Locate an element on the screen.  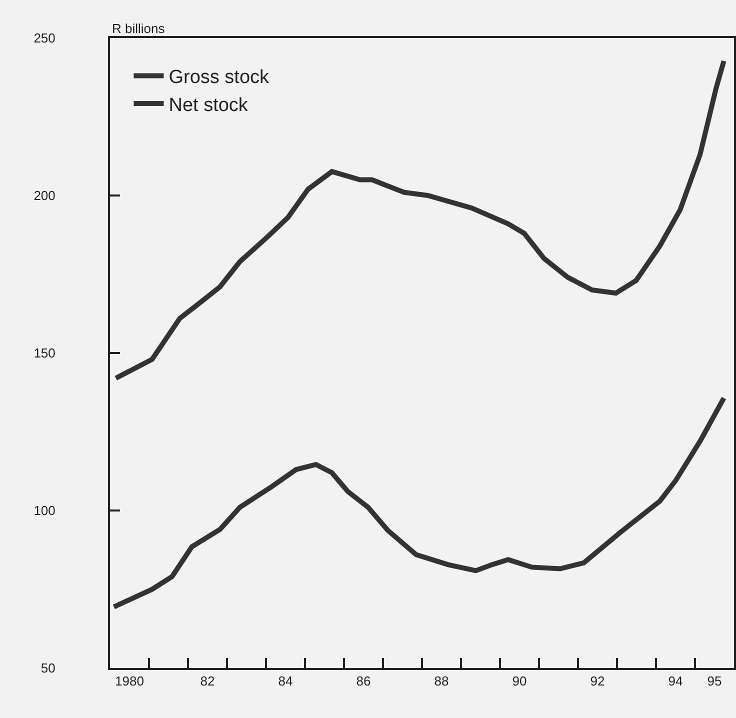
x-tick-label: 94 is located at coordinates (675, 681).